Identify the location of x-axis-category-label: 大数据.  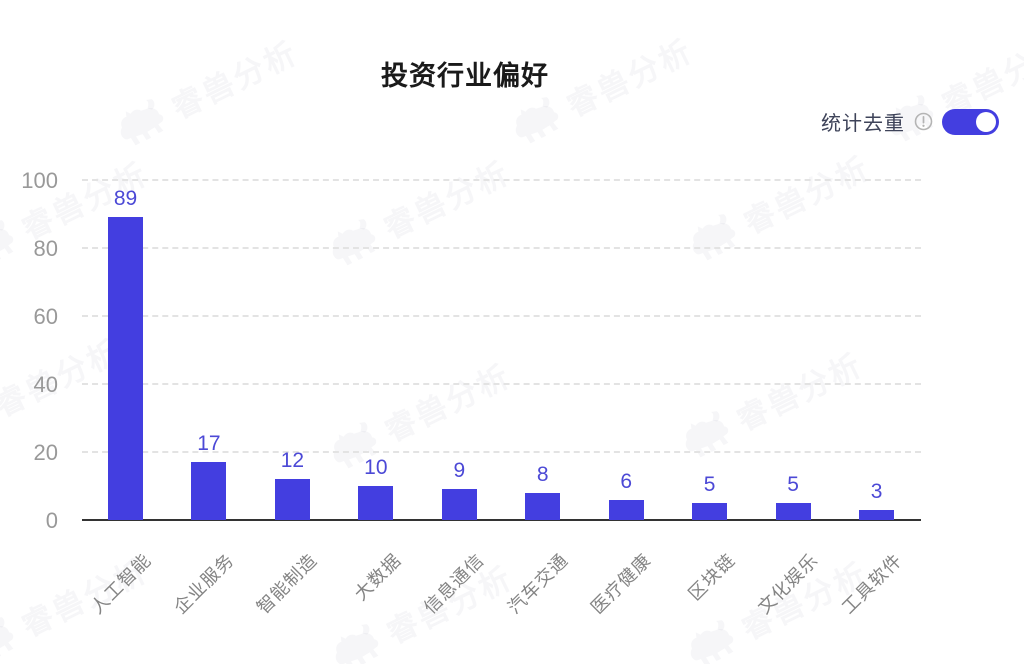
(377, 577).